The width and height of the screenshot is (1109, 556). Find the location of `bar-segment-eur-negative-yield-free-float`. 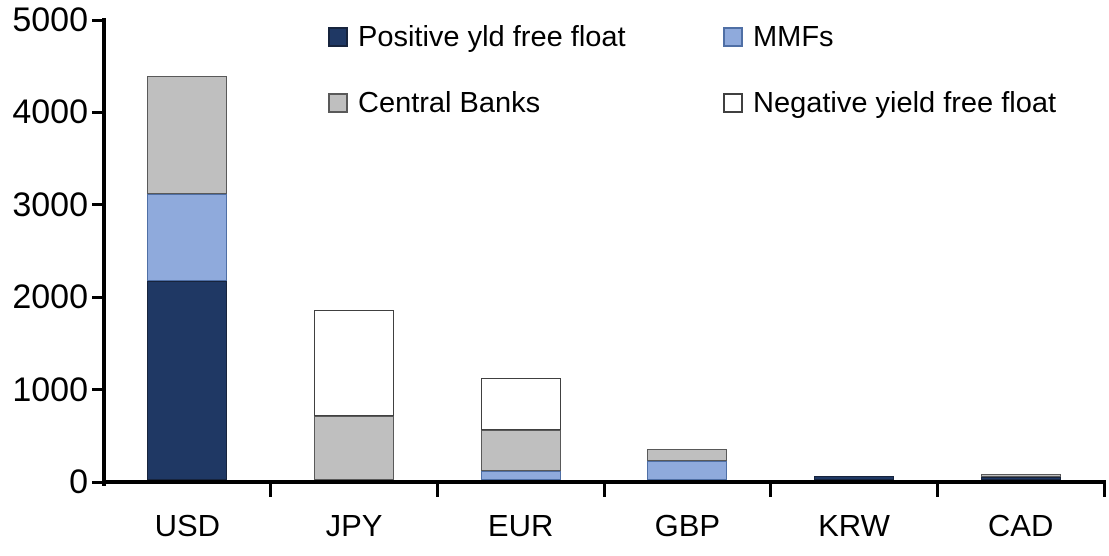

bar-segment-eur-negative-yield-free-float is located at coordinates (520, 404).